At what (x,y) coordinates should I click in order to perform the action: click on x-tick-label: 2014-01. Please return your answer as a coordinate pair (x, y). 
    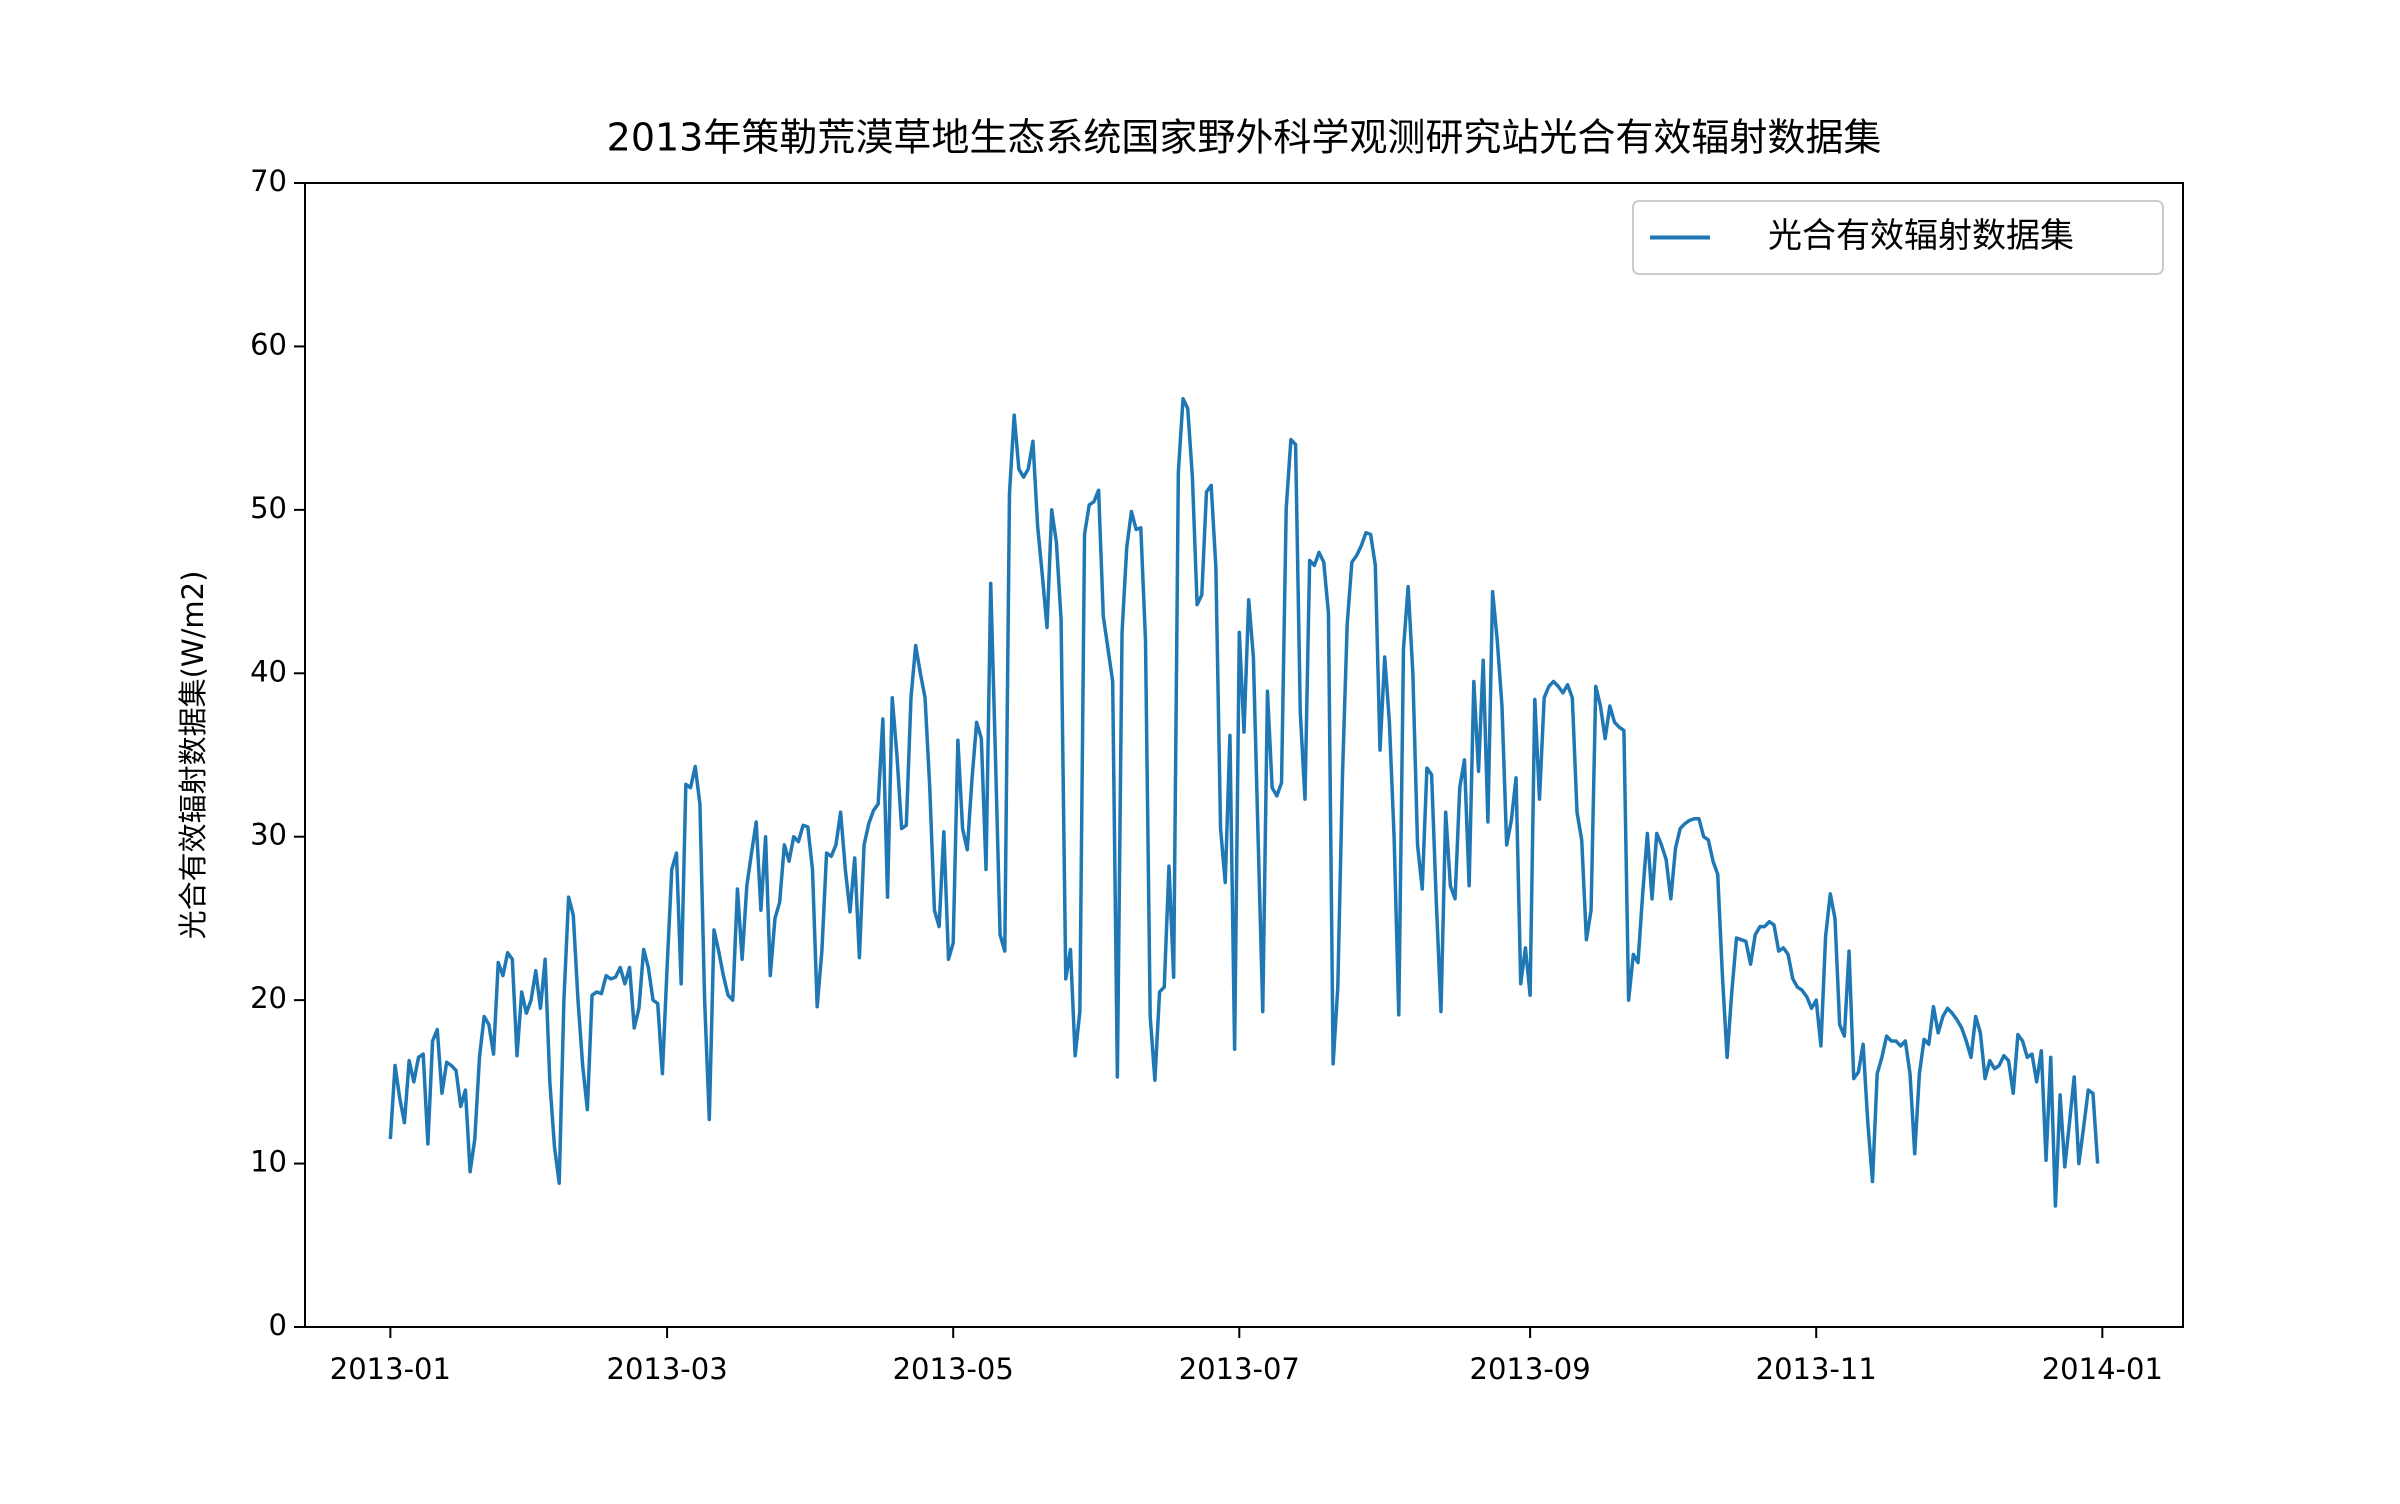
    Looking at the image, I should click on (2102, 1369).